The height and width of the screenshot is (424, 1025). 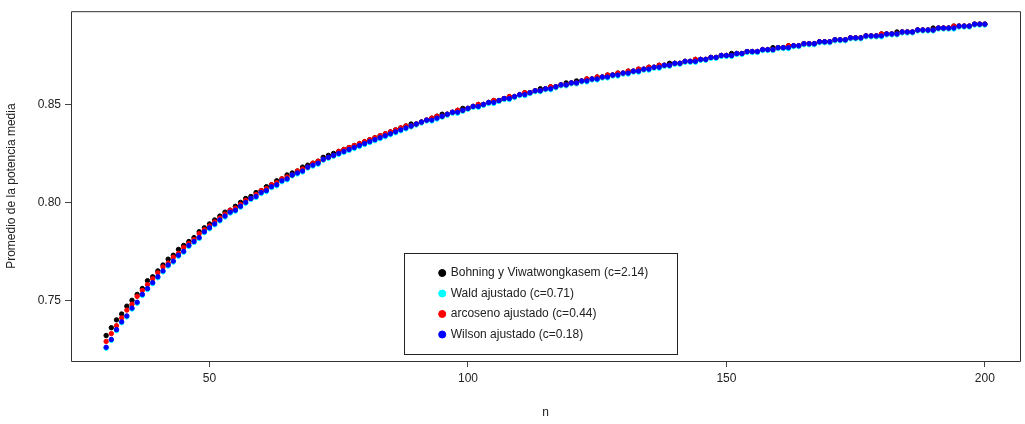 What do you see at coordinates (10, 186) in the screenshot?
I see `y-axis-title: Promedio de la potencia media` at bounding box center [10, 186].